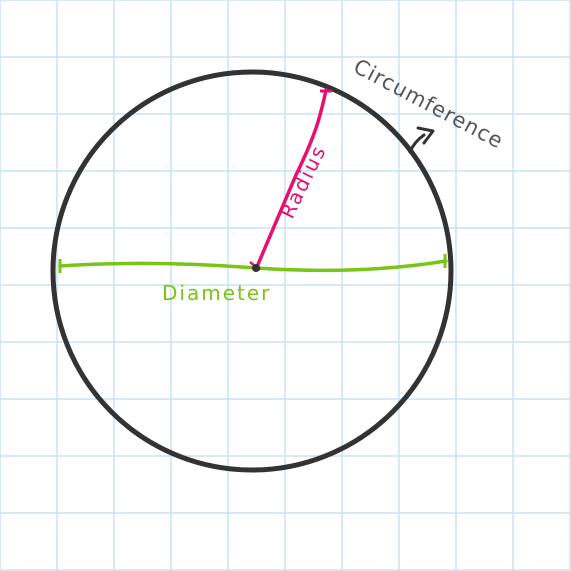 Image resolution: width=571 pixels, height=571 pixels. I want to click on radius-label: Radius, so click(303, 182).